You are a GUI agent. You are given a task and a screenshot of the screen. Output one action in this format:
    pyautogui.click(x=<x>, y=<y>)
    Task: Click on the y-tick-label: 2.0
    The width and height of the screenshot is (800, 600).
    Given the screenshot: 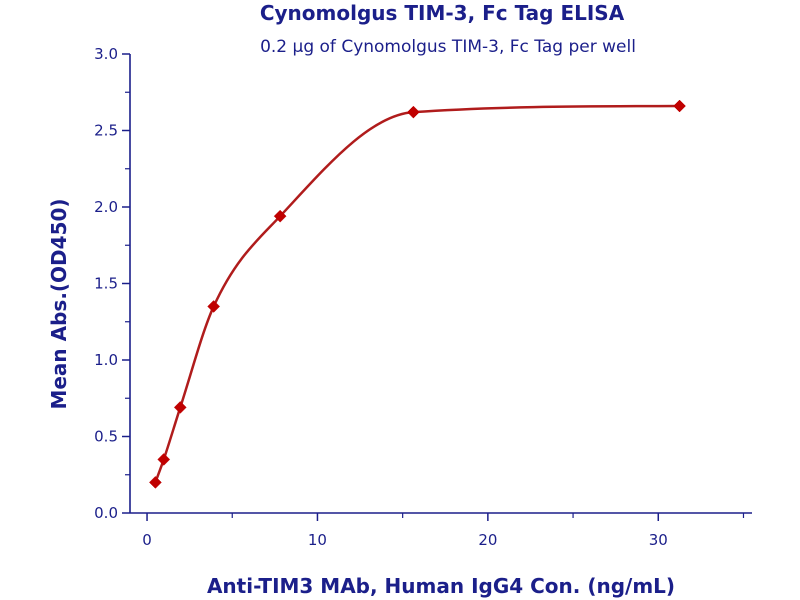 What is the action you would take?
    pyautogui.click(x=106, y=207)
    